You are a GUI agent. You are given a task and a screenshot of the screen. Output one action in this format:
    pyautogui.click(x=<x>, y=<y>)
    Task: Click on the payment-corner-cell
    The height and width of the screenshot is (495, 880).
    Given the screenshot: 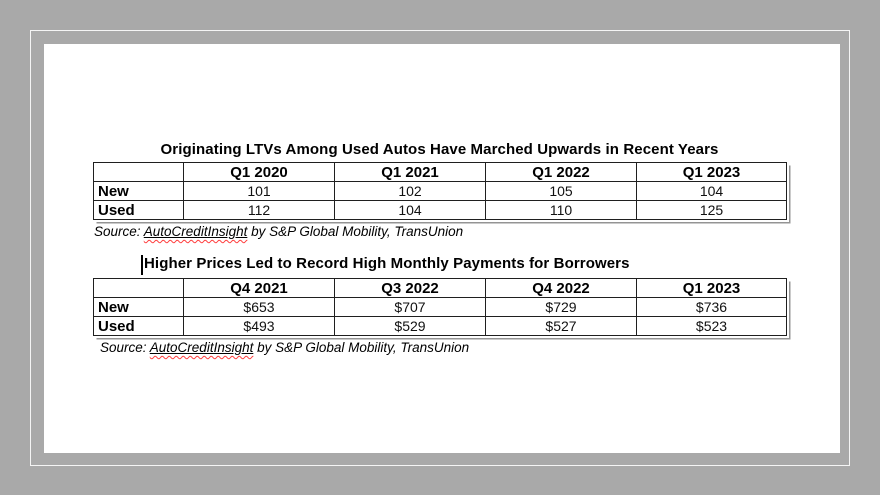 What is the action you would take?
    pyautogui.click(x=138, y=288)
    